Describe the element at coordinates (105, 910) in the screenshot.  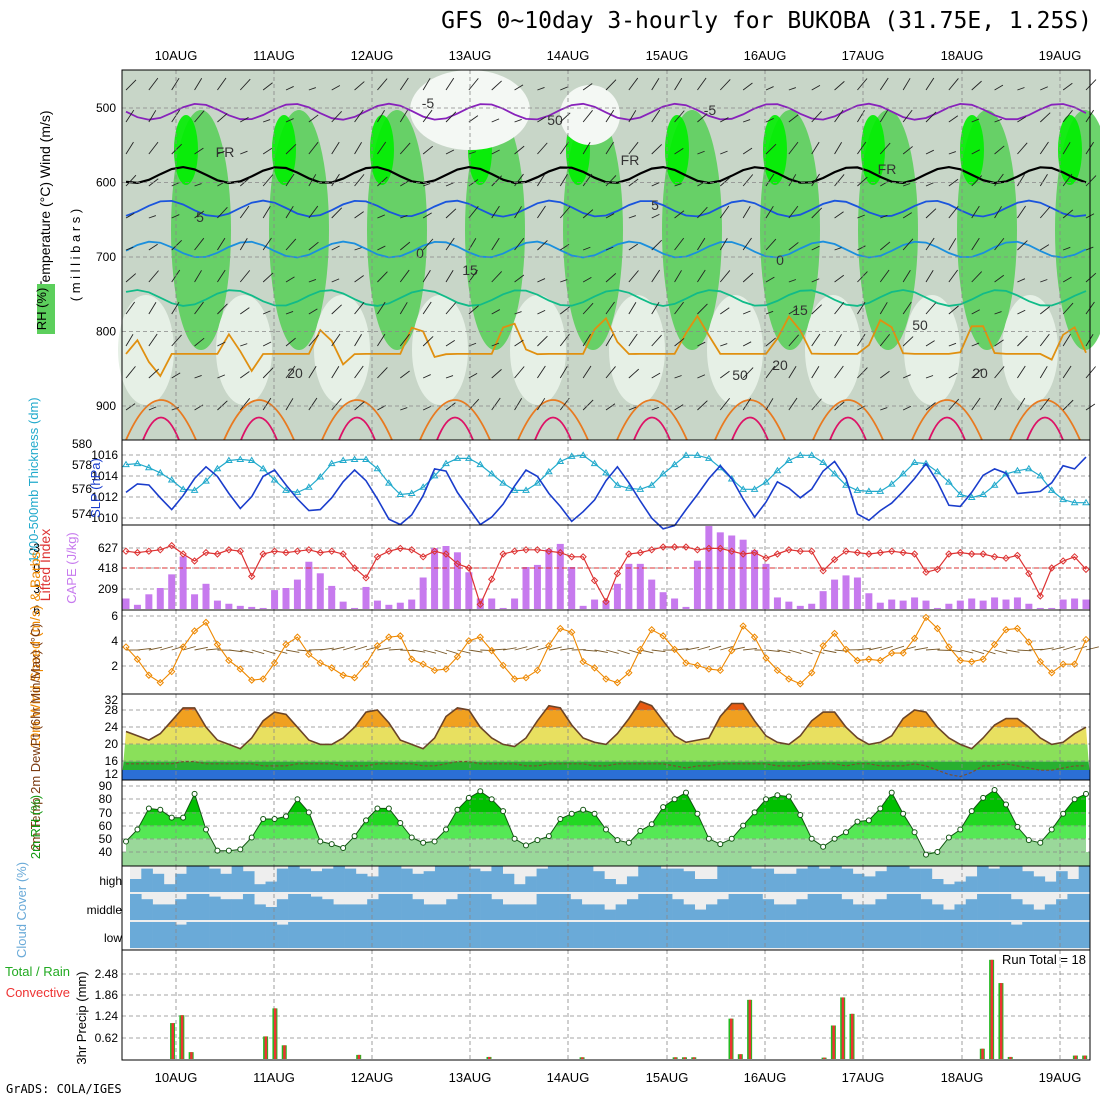
I see `cloud-row-label: middle` at that location.